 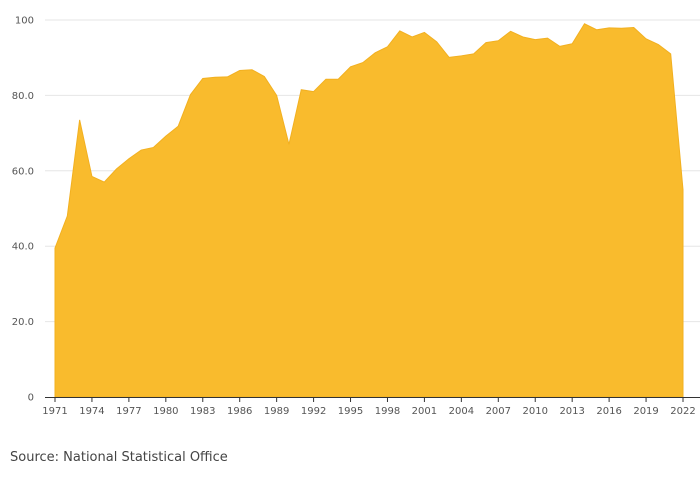 What do you see at coordinates (23, 322) in the screenshot?
I see `y-tick-label: 20.0` at bounding box center [23, 322].